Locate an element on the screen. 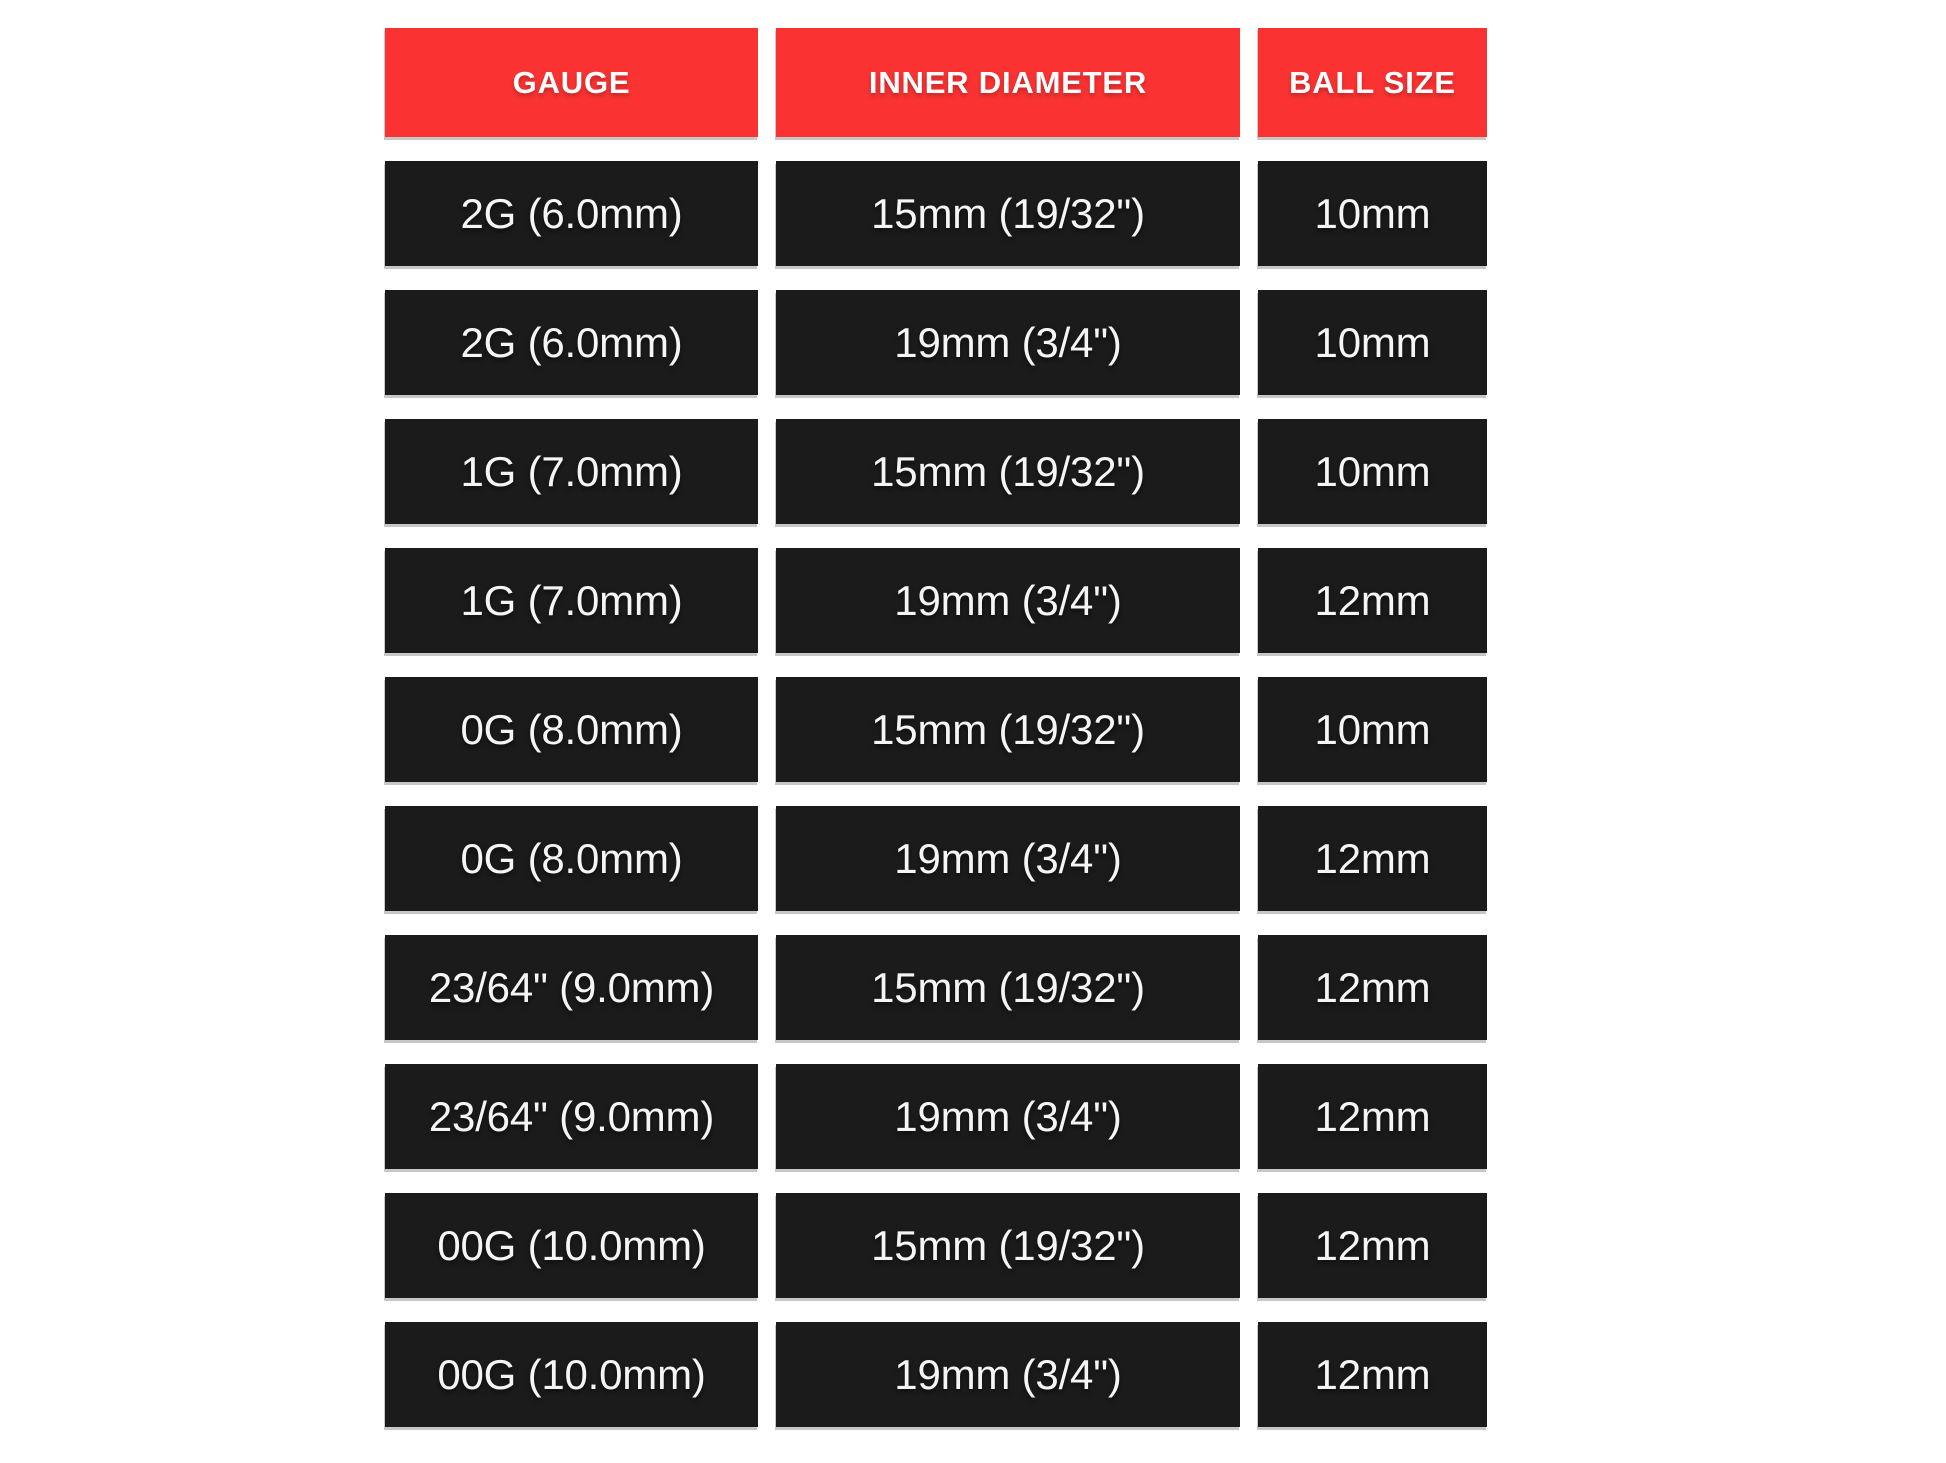  column-header-gauge: GAUGE is located at coordinates (571, 82).